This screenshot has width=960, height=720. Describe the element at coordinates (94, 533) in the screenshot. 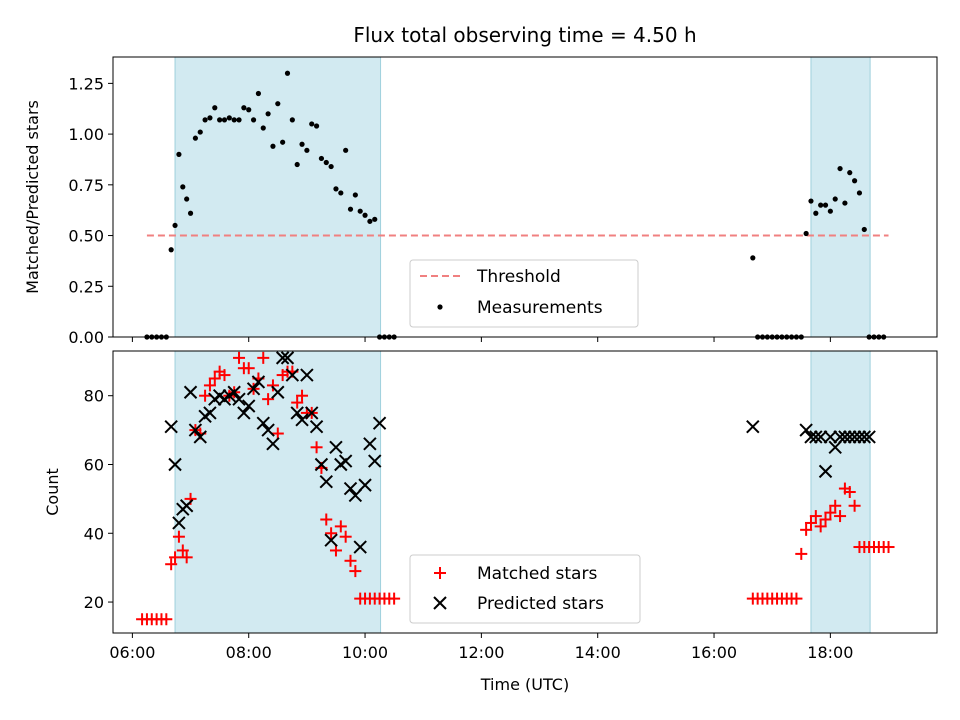

I see `bottom-y-tick-label: 40` at that location.